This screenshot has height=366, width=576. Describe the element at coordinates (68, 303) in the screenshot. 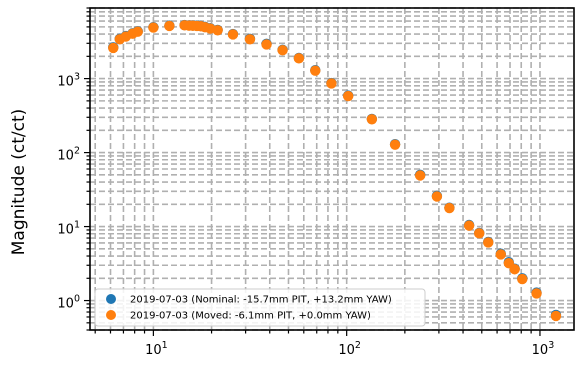

I see `y-tick-label: 10⁰` at that location.